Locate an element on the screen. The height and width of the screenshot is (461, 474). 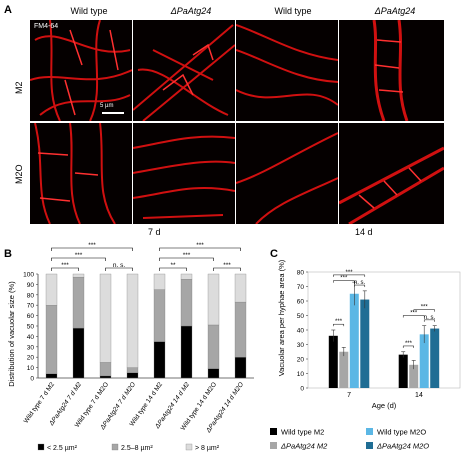
chart-b-ytick-label: 90 is located at coordinates (31, 285).